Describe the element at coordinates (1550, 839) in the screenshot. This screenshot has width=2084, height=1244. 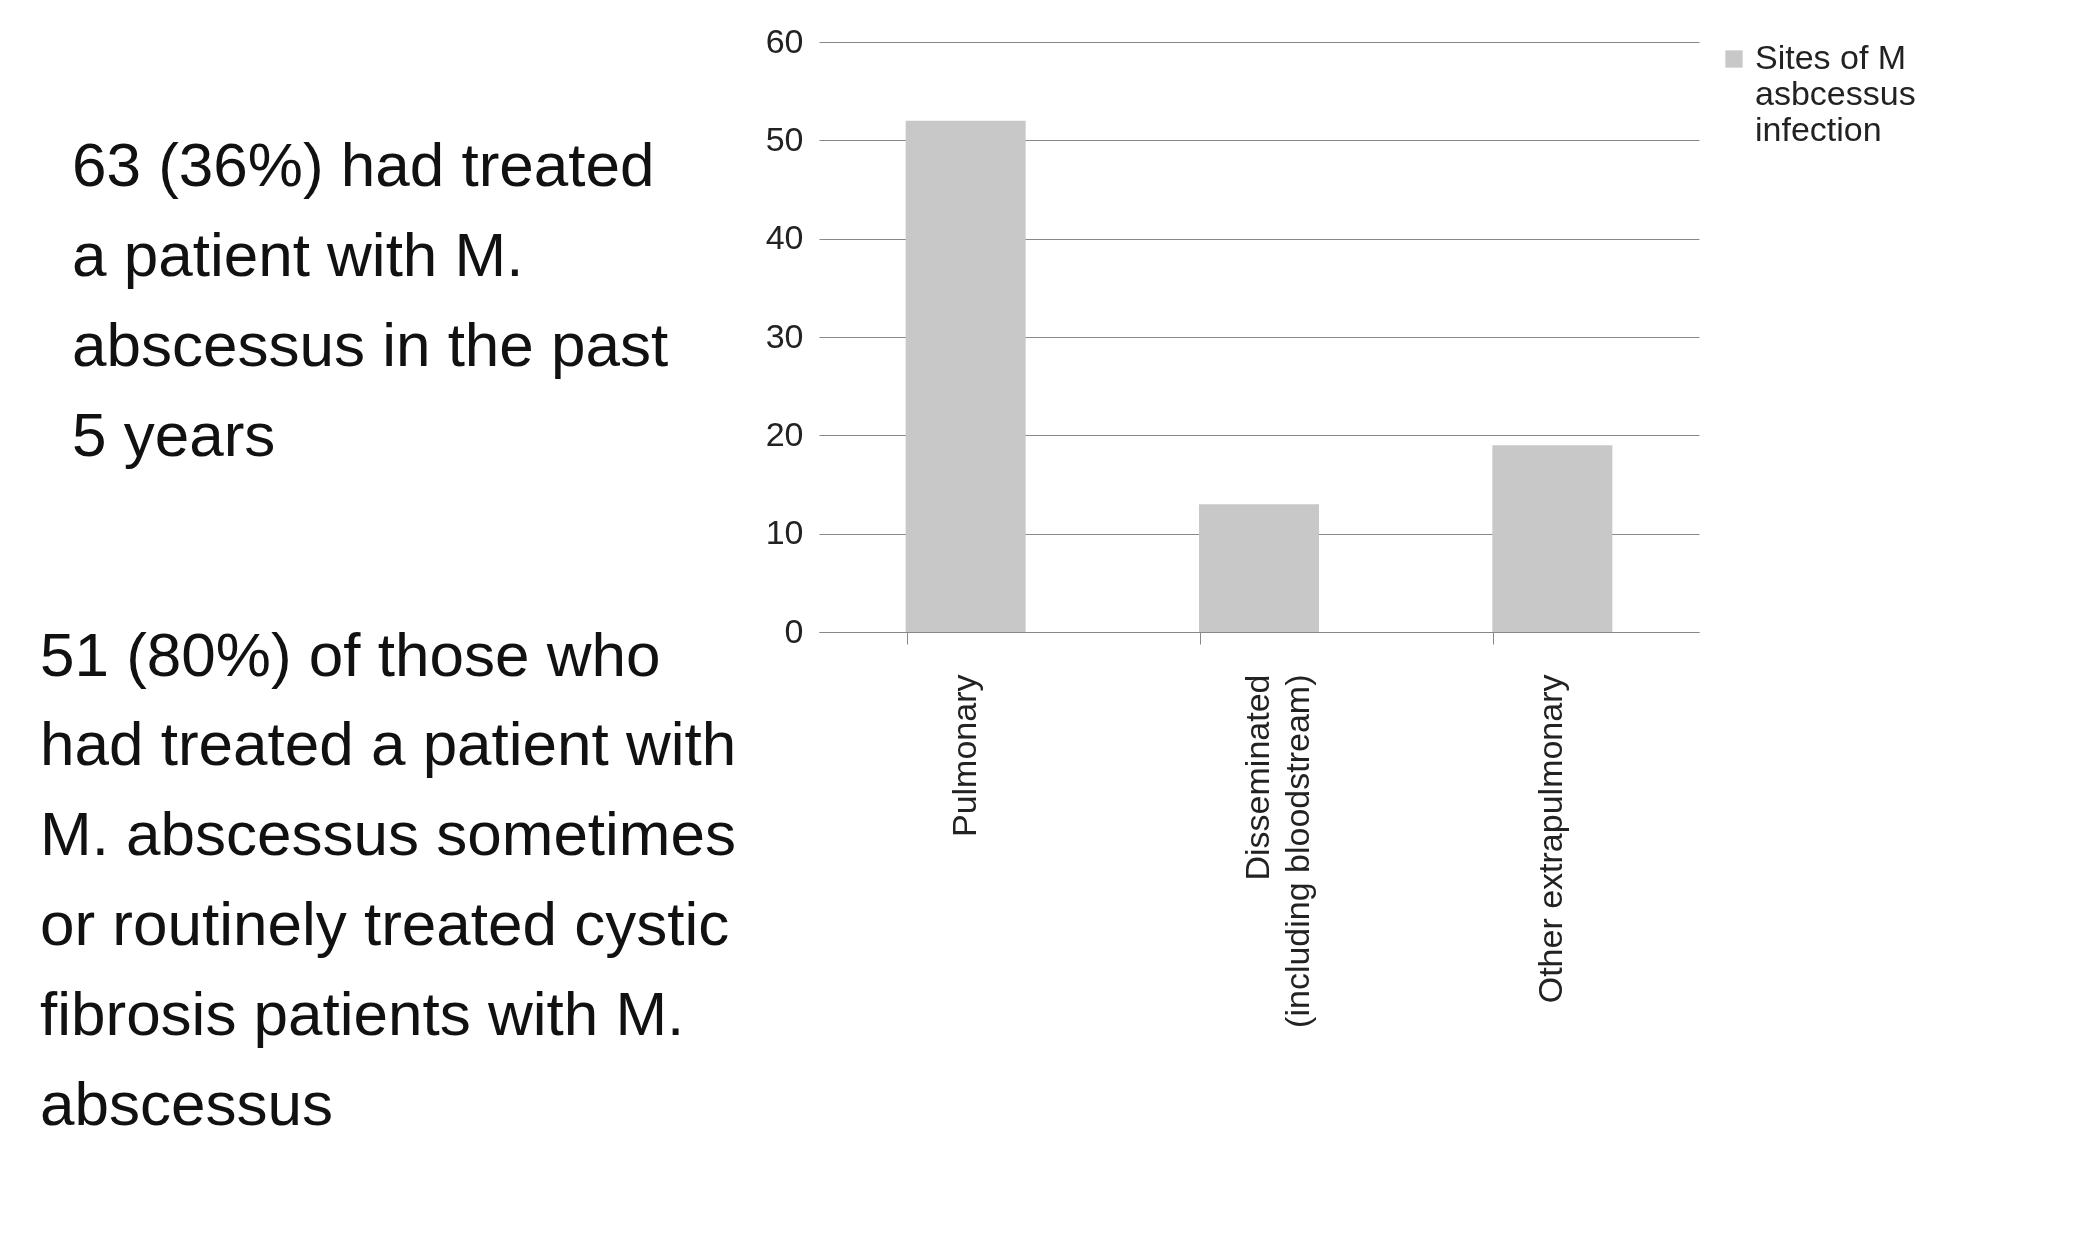
I see `x-tick-label: Other extrapulmonary` at that location.